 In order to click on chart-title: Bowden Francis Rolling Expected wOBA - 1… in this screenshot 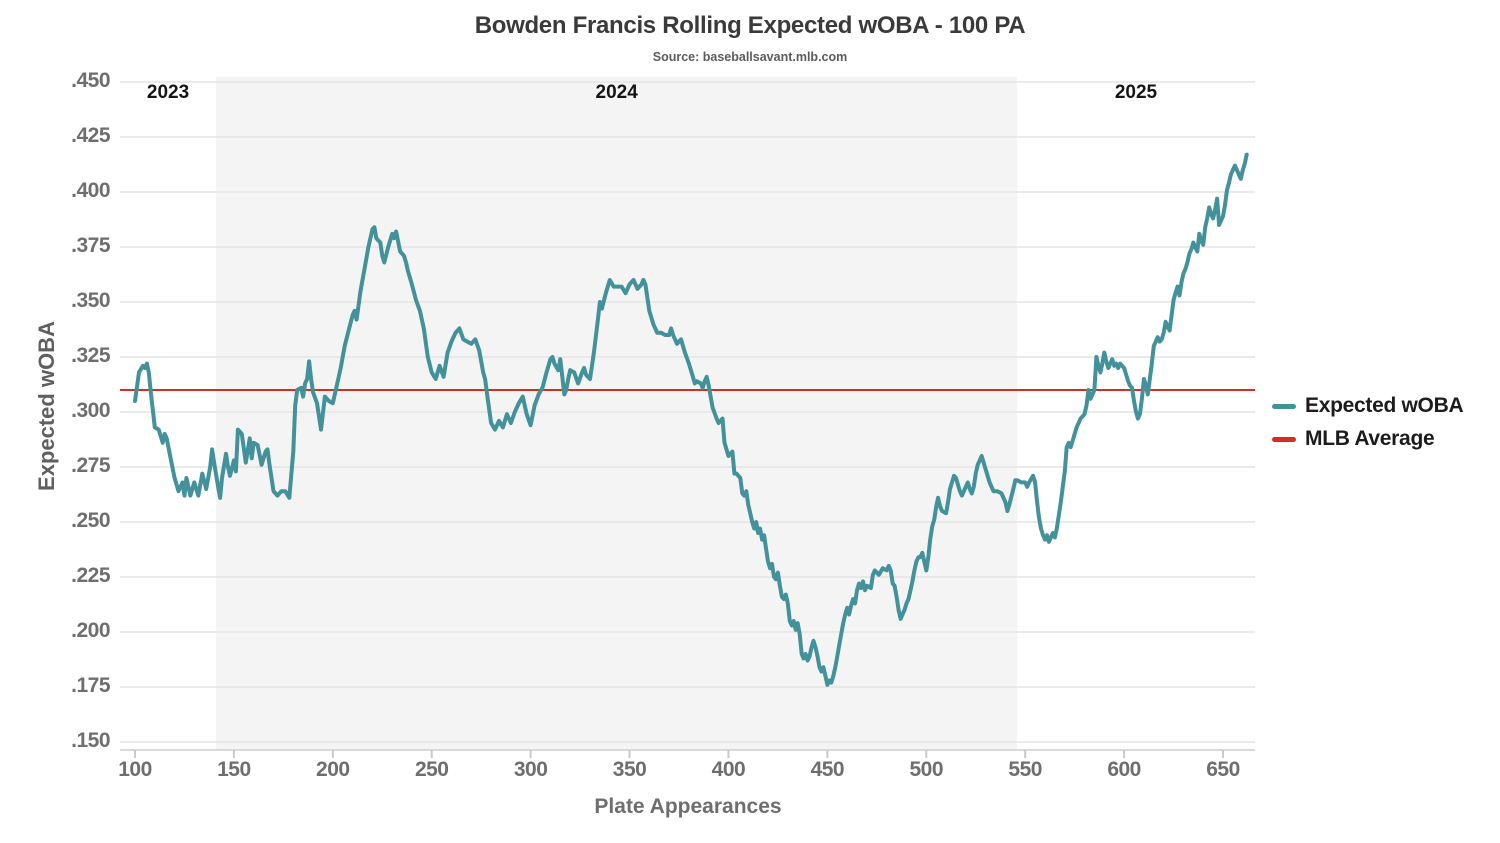, I will do `click(750, 25)`.